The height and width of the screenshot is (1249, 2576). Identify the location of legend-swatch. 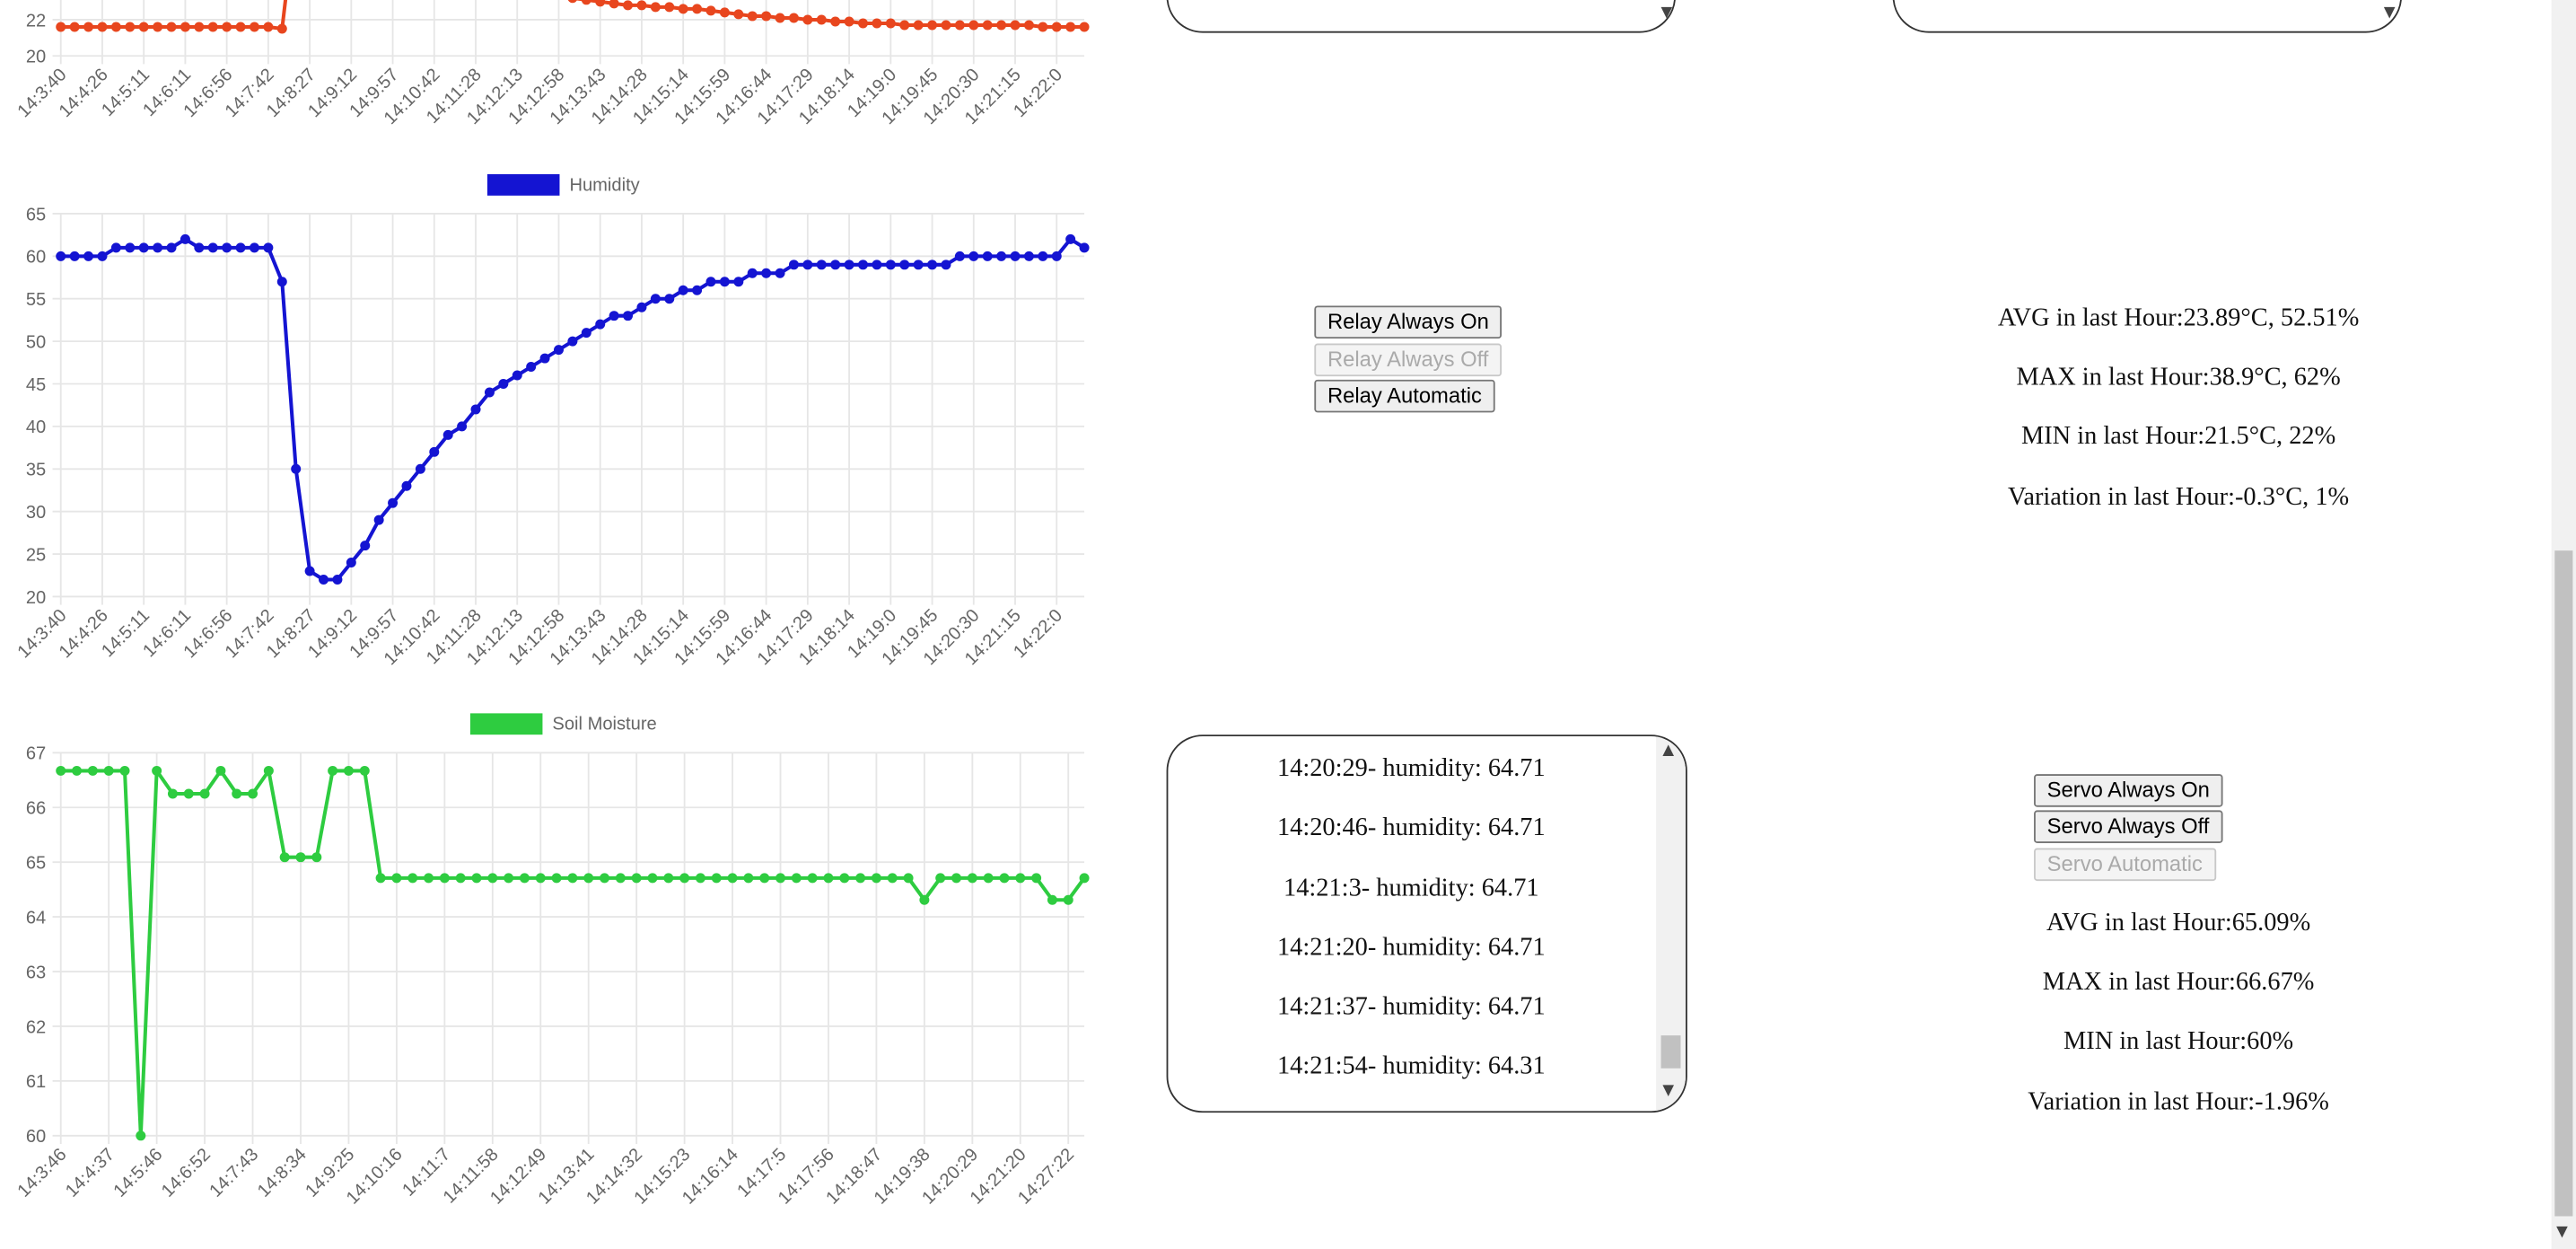
(506, 724).